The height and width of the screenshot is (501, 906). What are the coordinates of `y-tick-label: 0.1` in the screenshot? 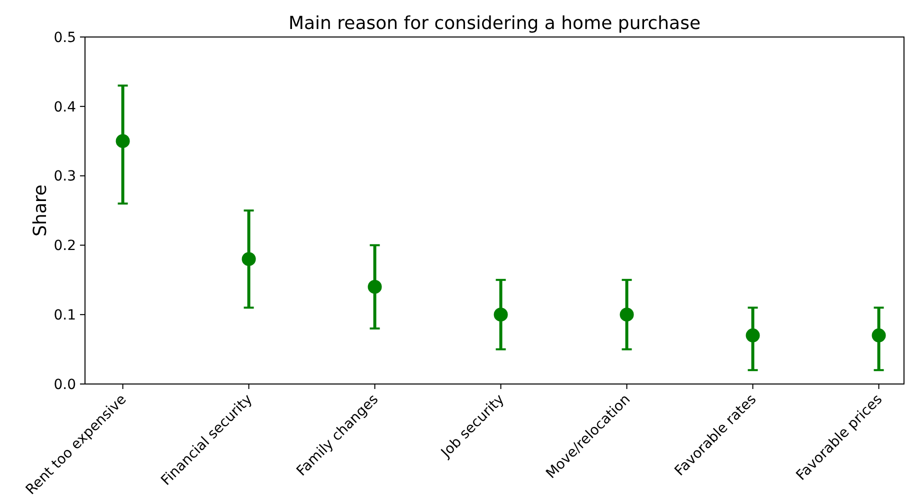 It's located at (65, 316).